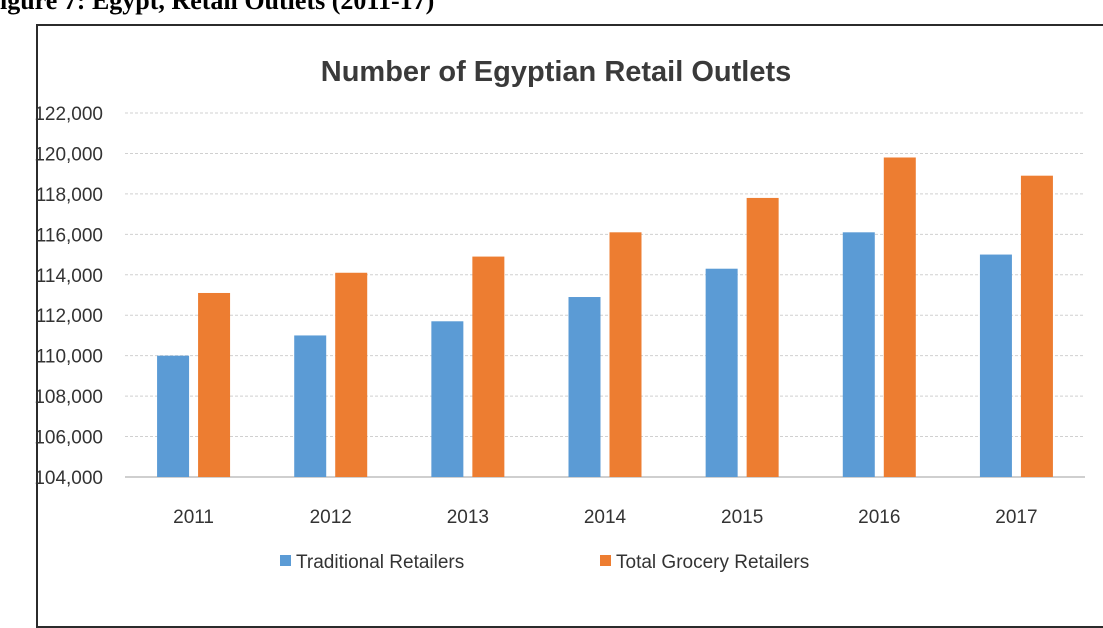  I want to click on y-tick-label: 114,000, so click(69, 276).